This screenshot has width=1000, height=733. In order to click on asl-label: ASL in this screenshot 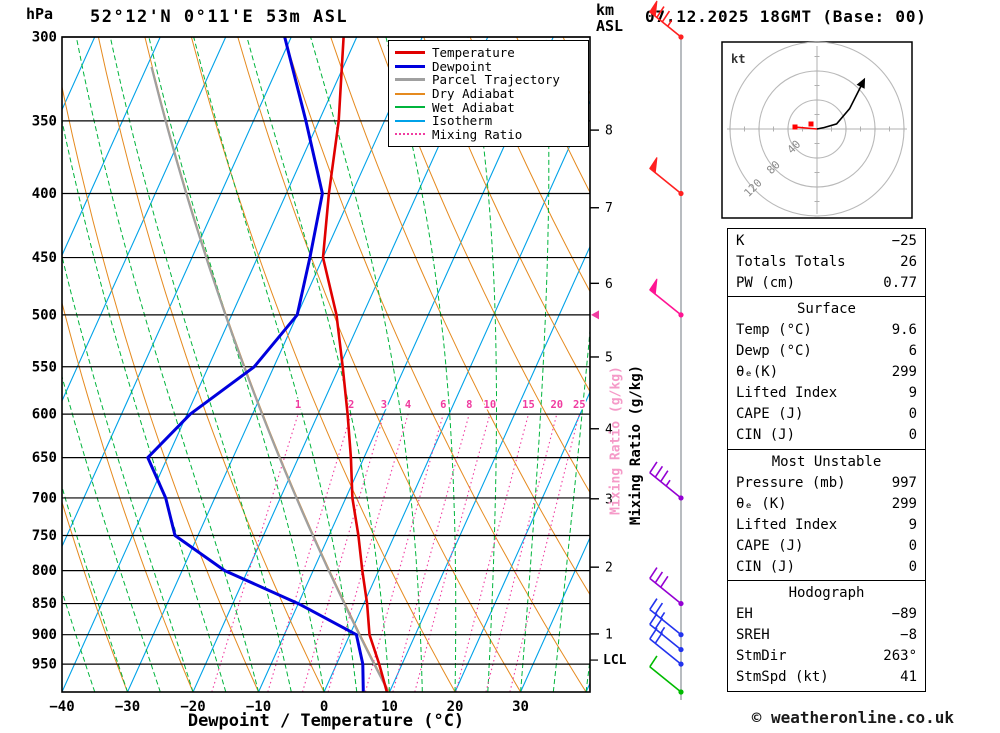, I will do `click(610, 26)`.